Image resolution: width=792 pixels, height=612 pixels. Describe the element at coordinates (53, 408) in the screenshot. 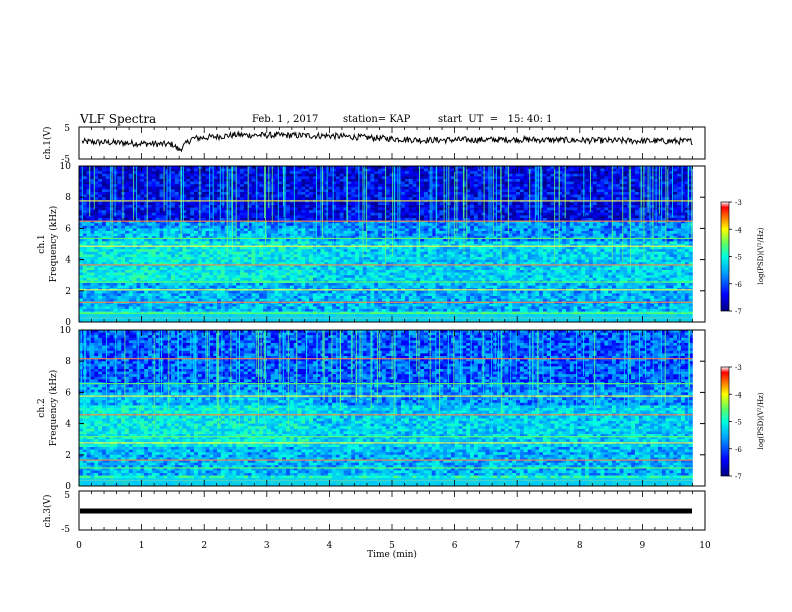

I see `ch2-ylabel-frequency: Frequency (kHz)` at that location.